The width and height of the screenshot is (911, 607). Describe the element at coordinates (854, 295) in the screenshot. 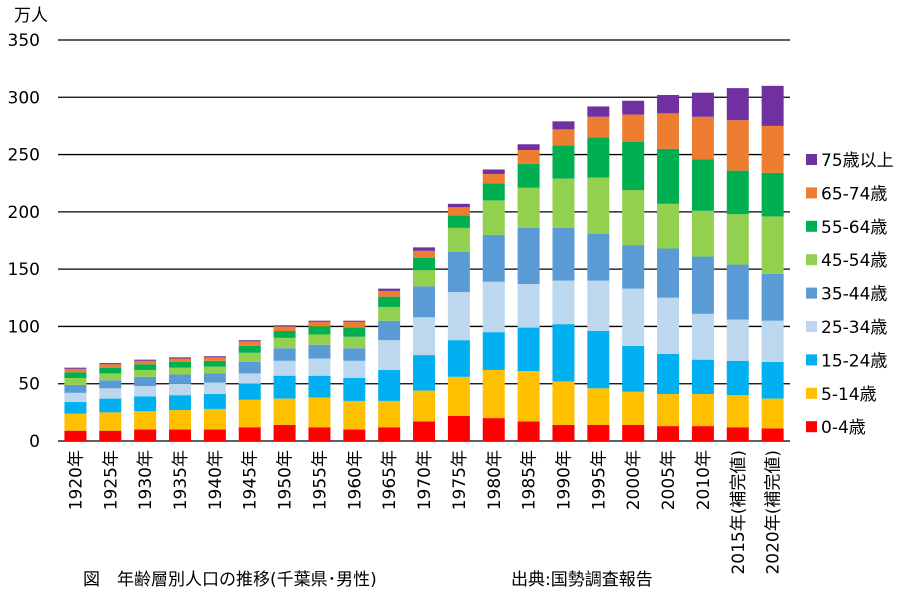

I see `legend-label: 35-44歳` at that location.